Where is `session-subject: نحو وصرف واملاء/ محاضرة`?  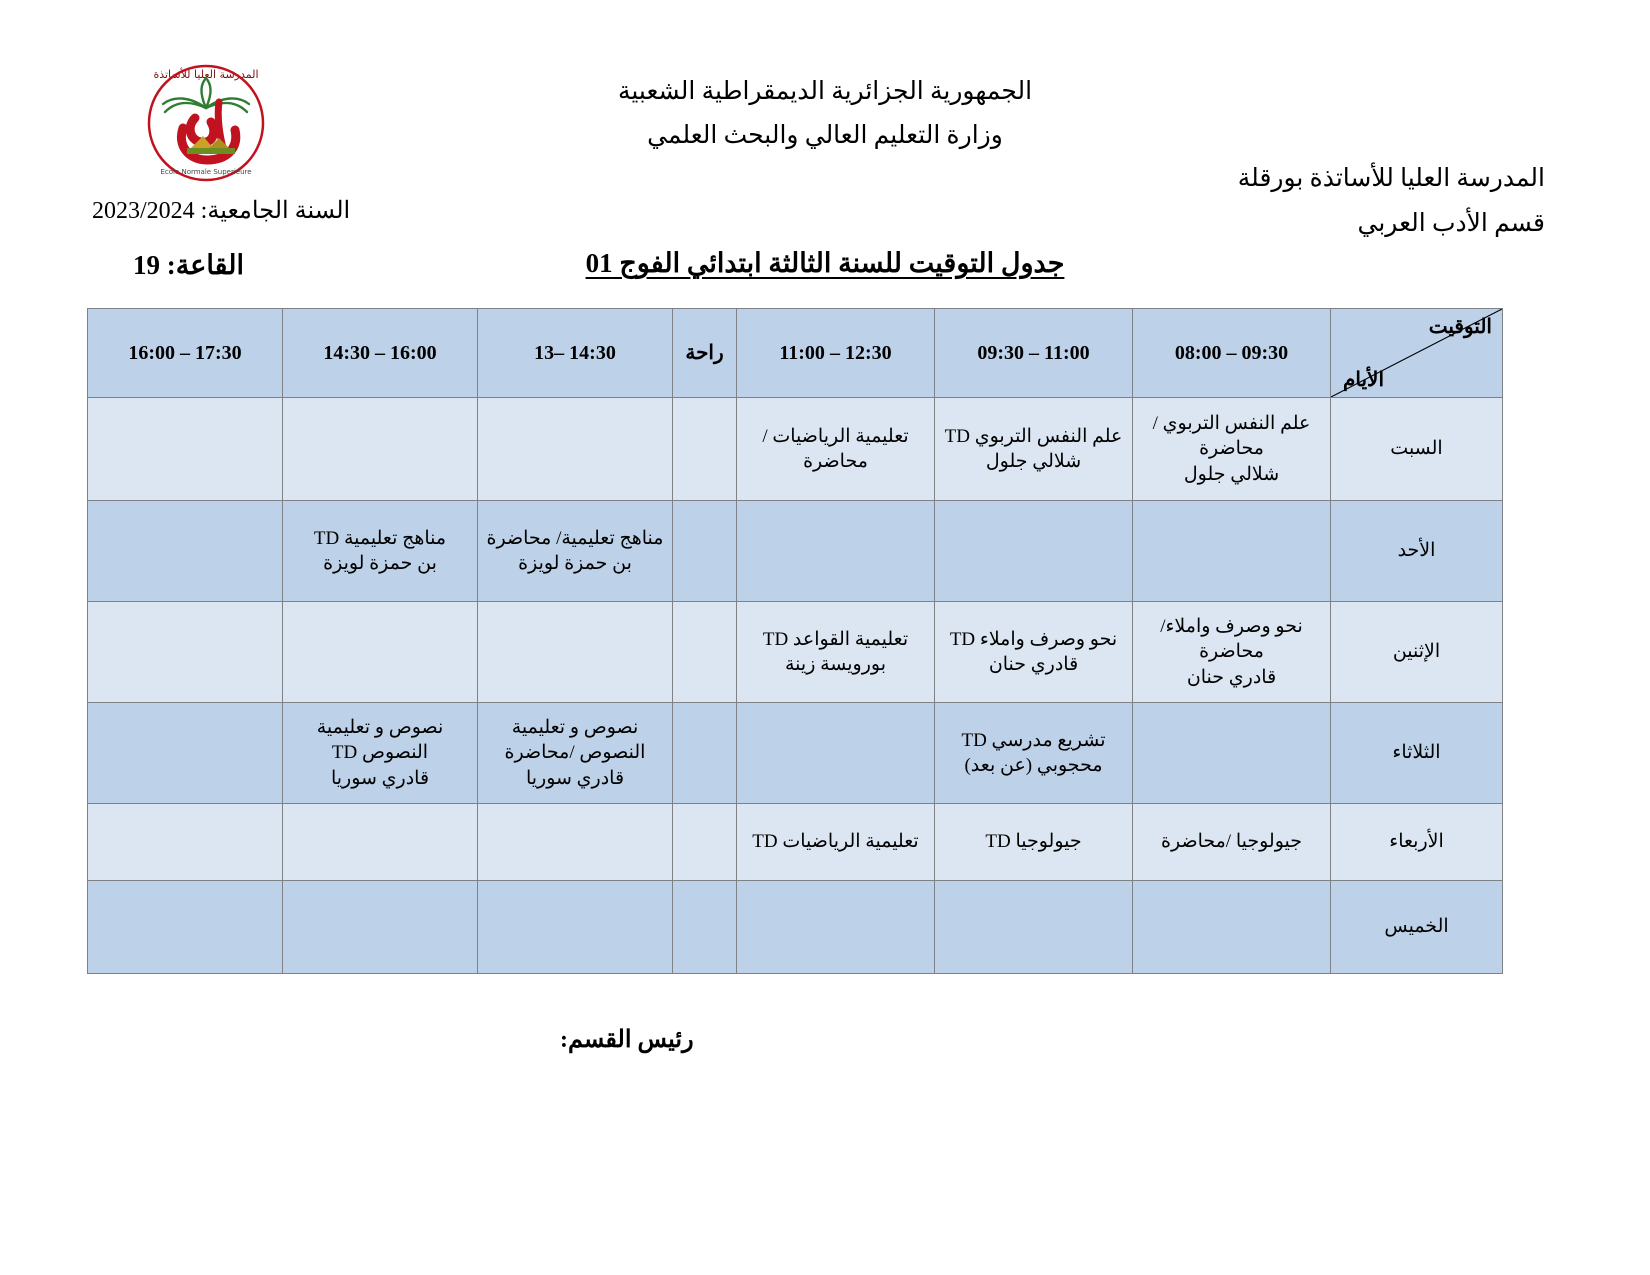 session-subject: نحو وصرف واملاء/ محاضرة is located at coordinates (1231, 639).